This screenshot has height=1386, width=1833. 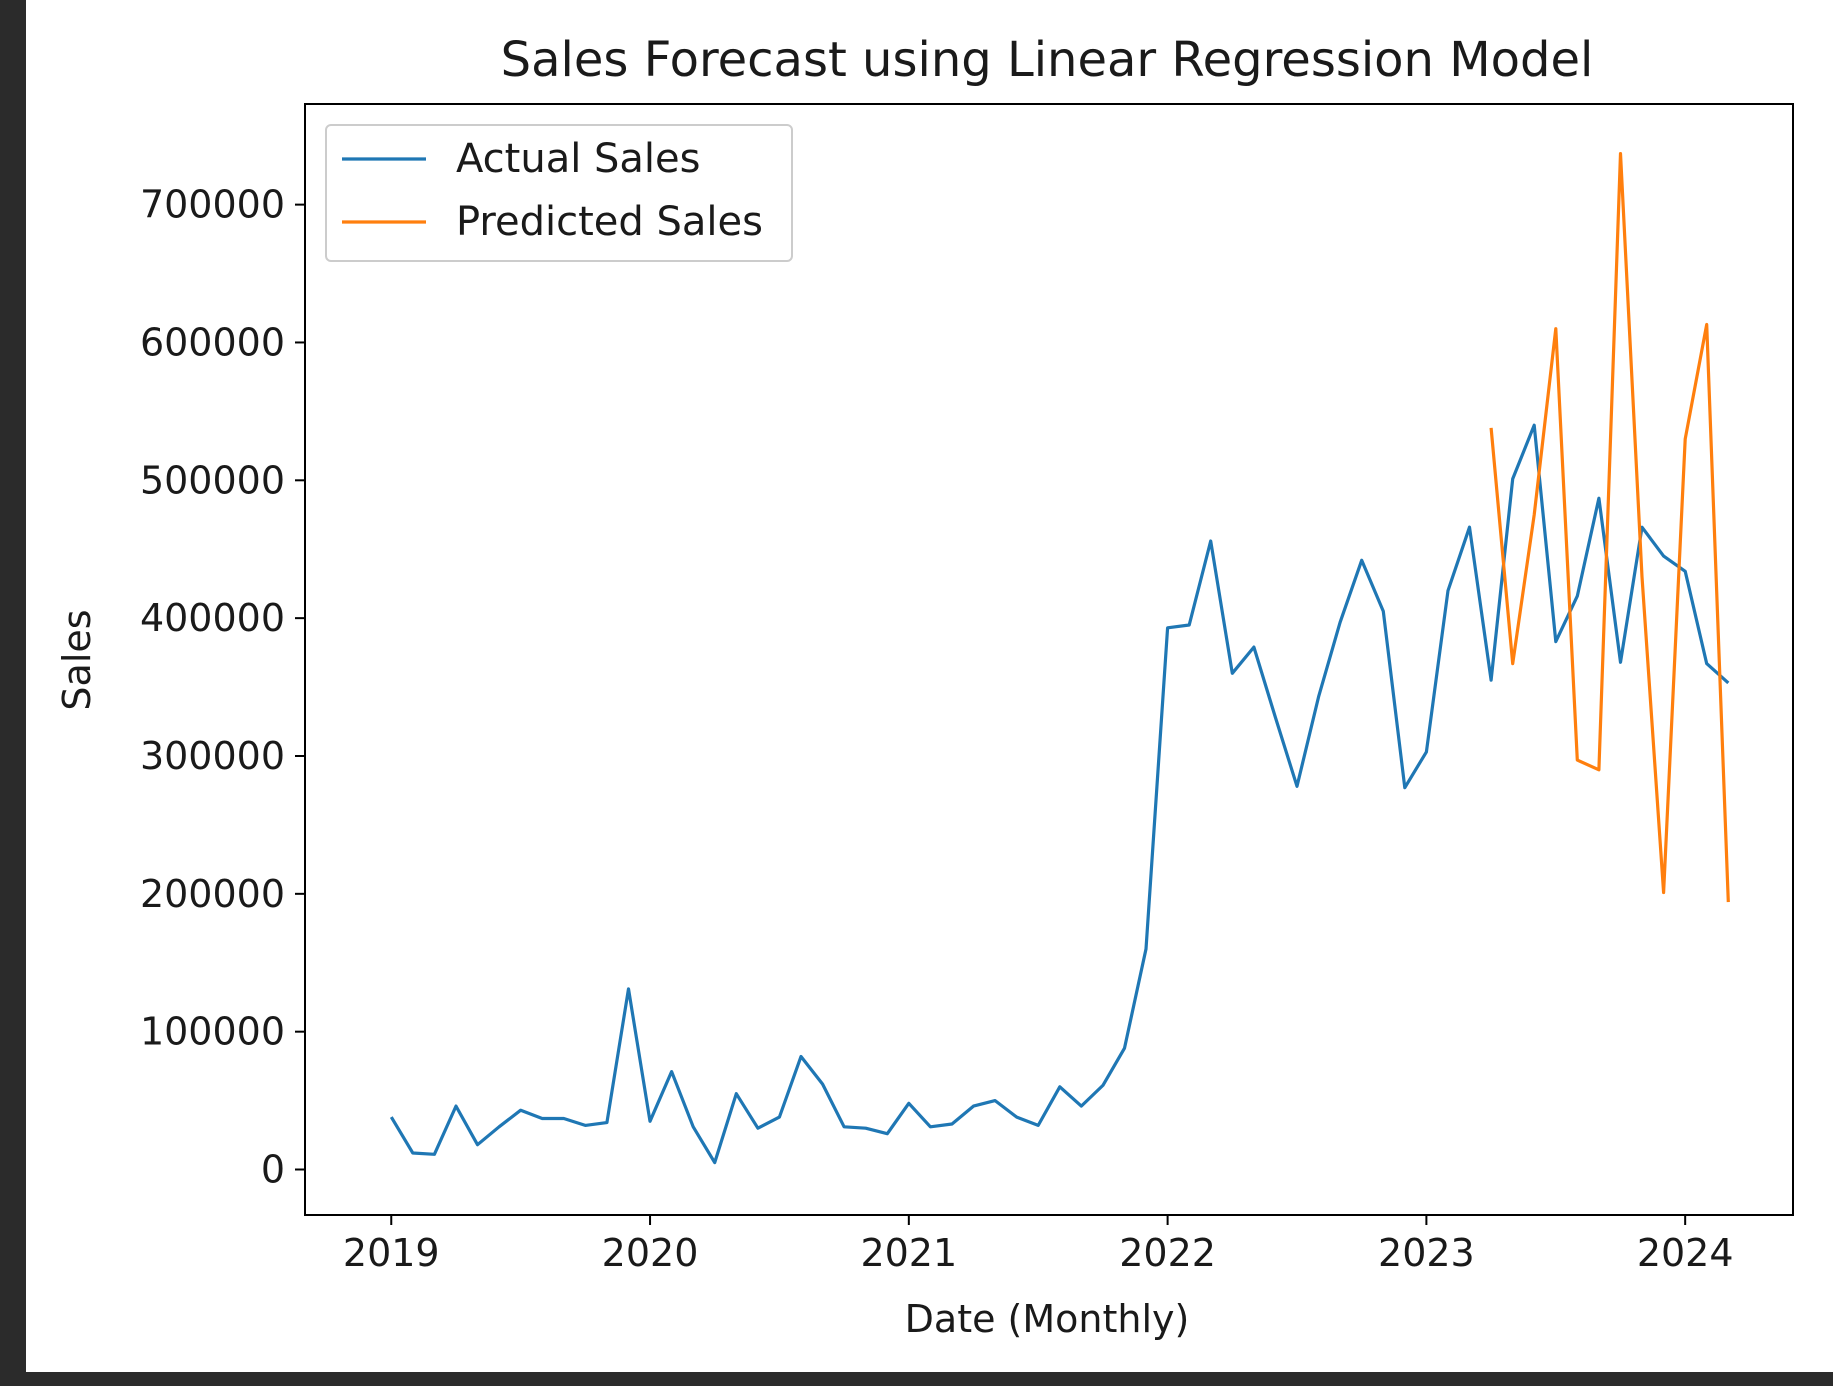 What do you see at coordinates (908, 1253) in the screenshot?
I see `x-tick-label: 2021` at bounding box center [908, 1253].